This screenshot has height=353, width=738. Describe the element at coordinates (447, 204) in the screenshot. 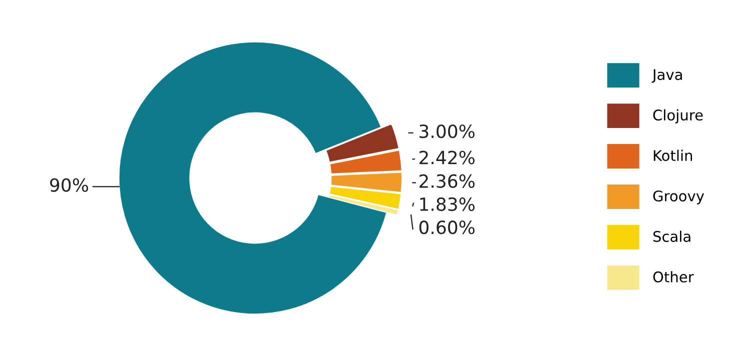

I see `data-label: 1.83%` at that location.